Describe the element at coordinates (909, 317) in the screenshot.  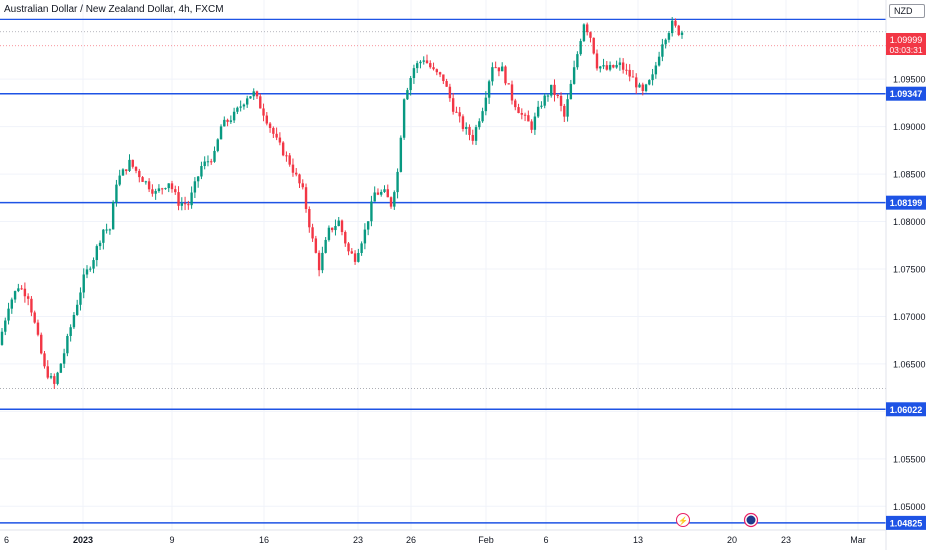
I see `price-tick-label: 1.07000` at that location.